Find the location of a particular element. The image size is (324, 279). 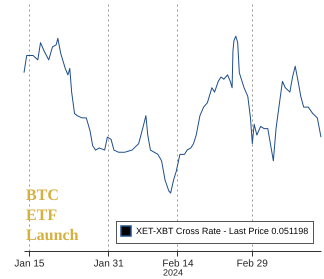

x-tick-label: Jan 31 is located at coordinates (109, 264).